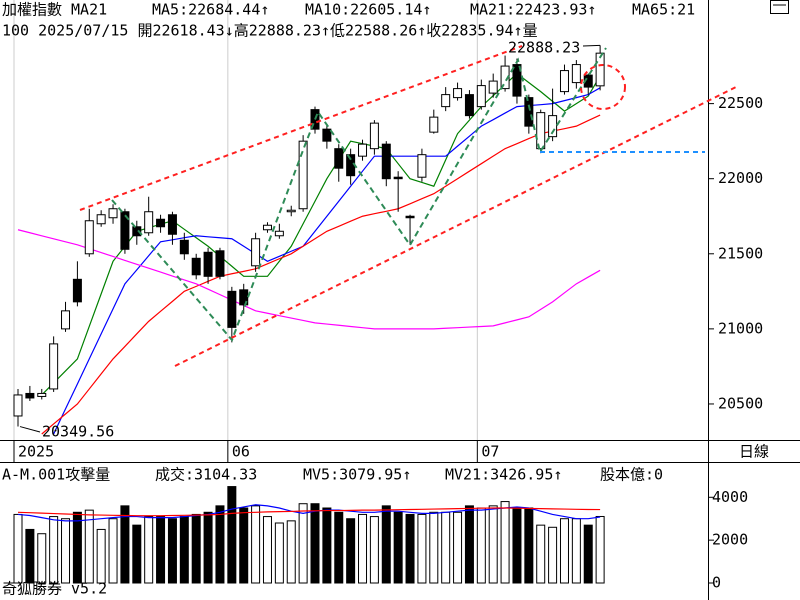  What do you see at coordinates (56, 475) in the screenshot?
I see `volume-title: A-M.001攻擊量` at bounding box center [56, 475].